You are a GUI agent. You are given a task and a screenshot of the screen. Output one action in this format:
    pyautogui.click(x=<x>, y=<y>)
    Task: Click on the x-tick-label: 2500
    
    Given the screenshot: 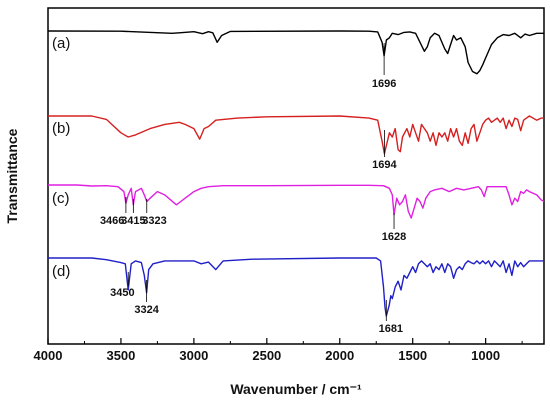 What is the action you would take?
    pyautogui.click(x=266, y=355)
    